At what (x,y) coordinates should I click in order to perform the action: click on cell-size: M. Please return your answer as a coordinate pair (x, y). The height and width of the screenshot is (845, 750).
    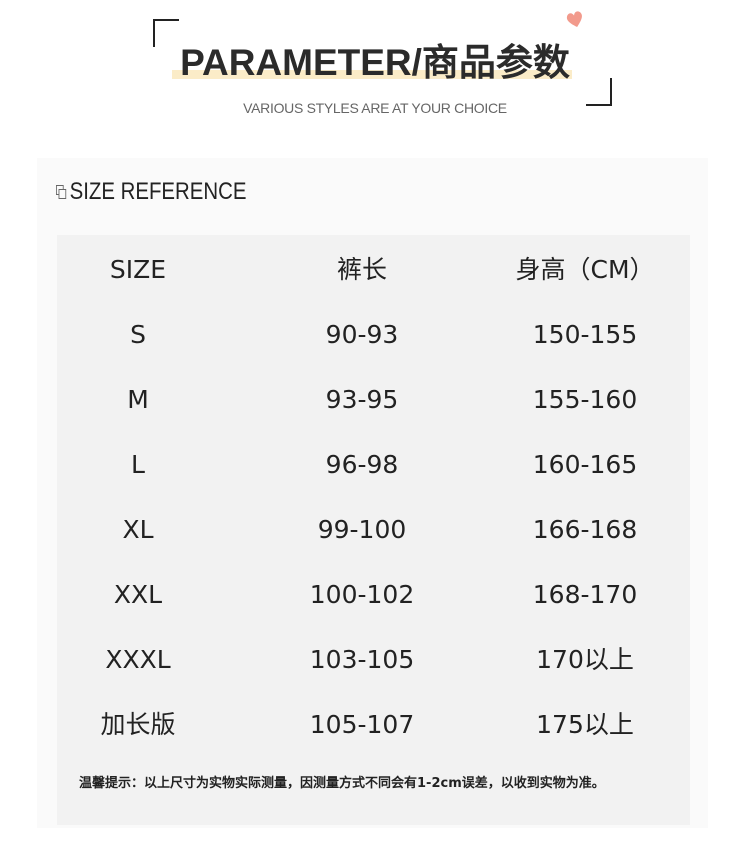
    Looking at the image, I should click on (138, 399).